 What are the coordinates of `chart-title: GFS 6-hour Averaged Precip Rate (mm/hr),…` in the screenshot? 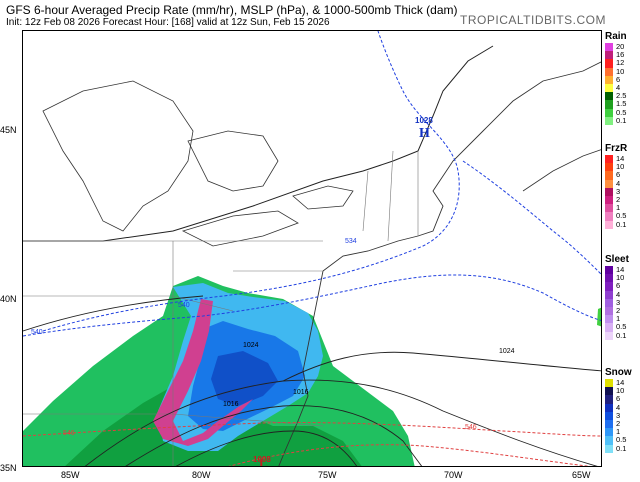 It's located at (232, 10).